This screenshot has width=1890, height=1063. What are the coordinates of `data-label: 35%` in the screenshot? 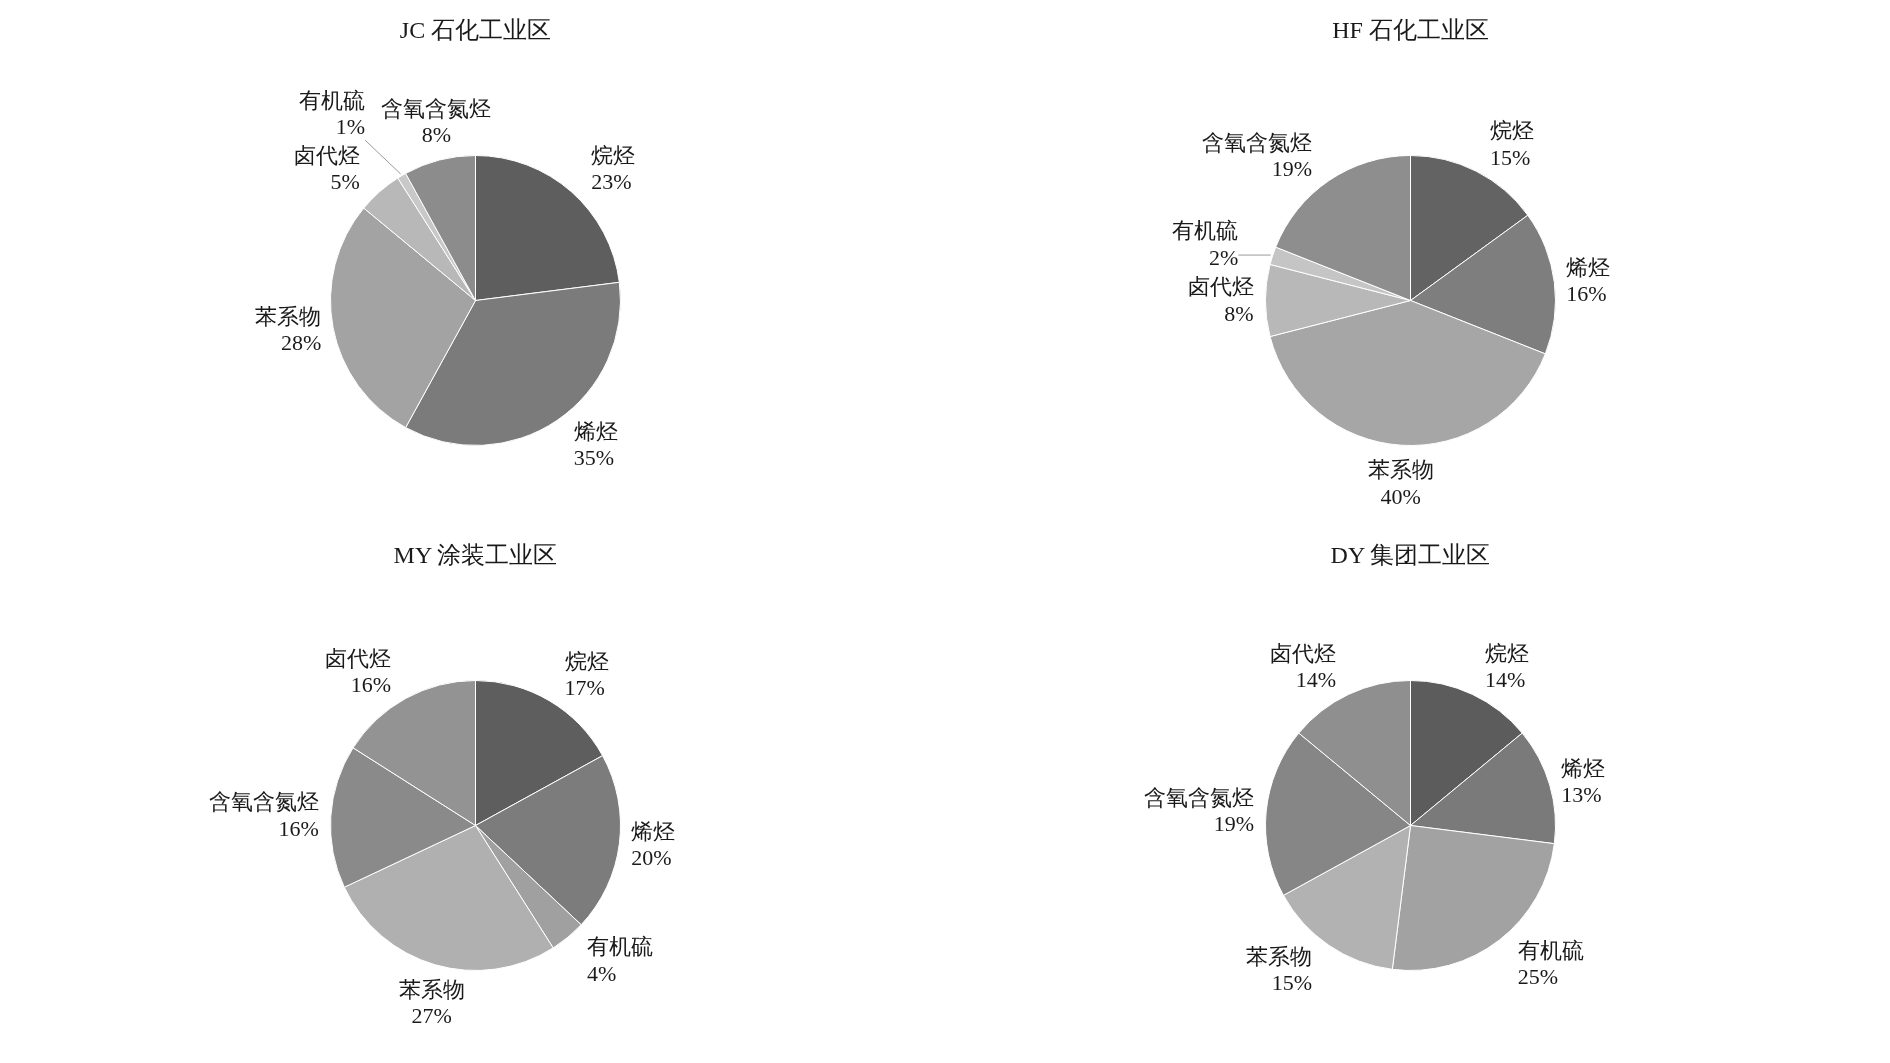 It's located at (594, 458).